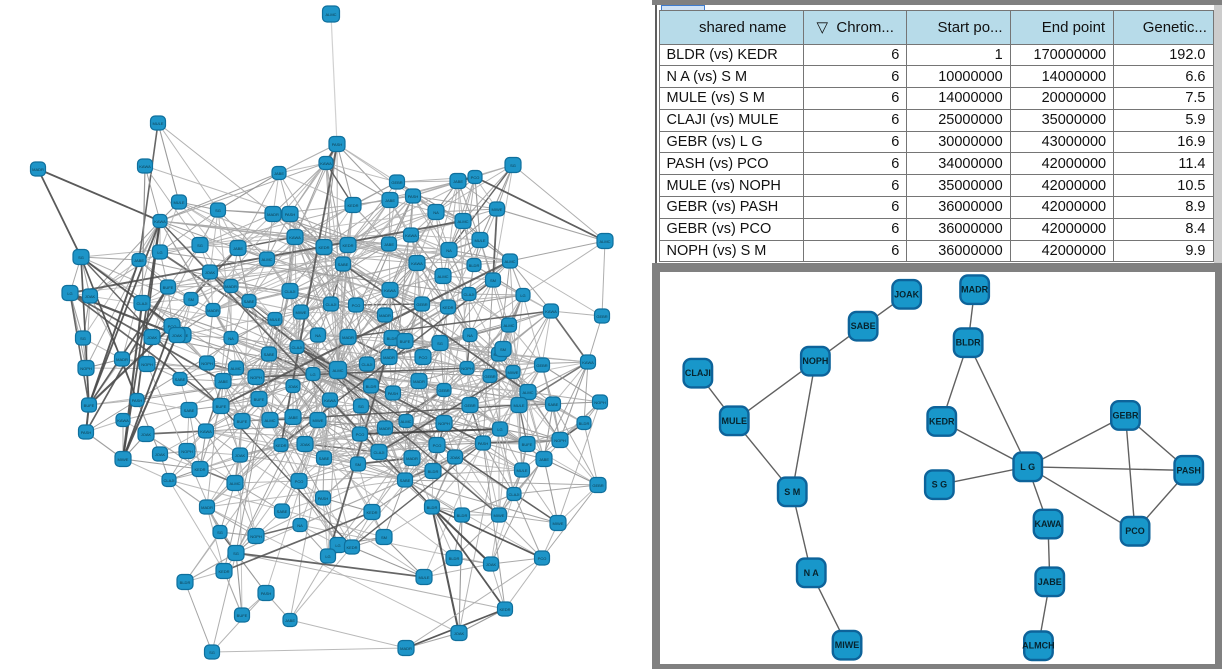 The width and height of the screenshot is (1222, 669). Describe the element at coordinates (1027, 467) in the screenshot. I see `svg-text: L G` at that location.